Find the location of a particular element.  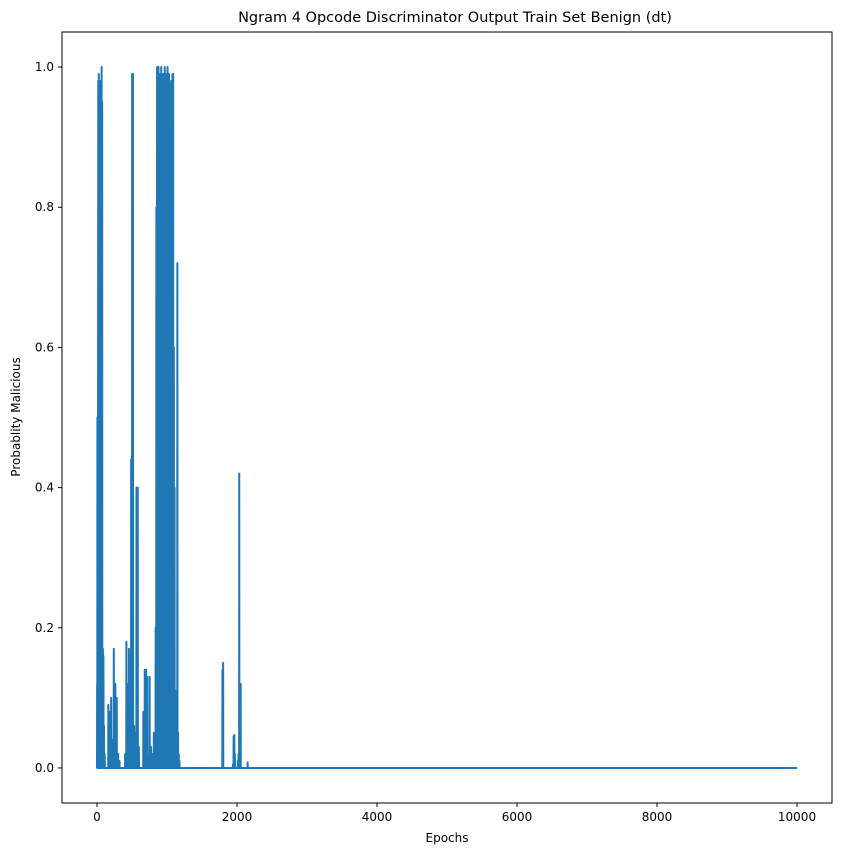

y-tick-label: 0.0 is located at coordinates (44, 768).